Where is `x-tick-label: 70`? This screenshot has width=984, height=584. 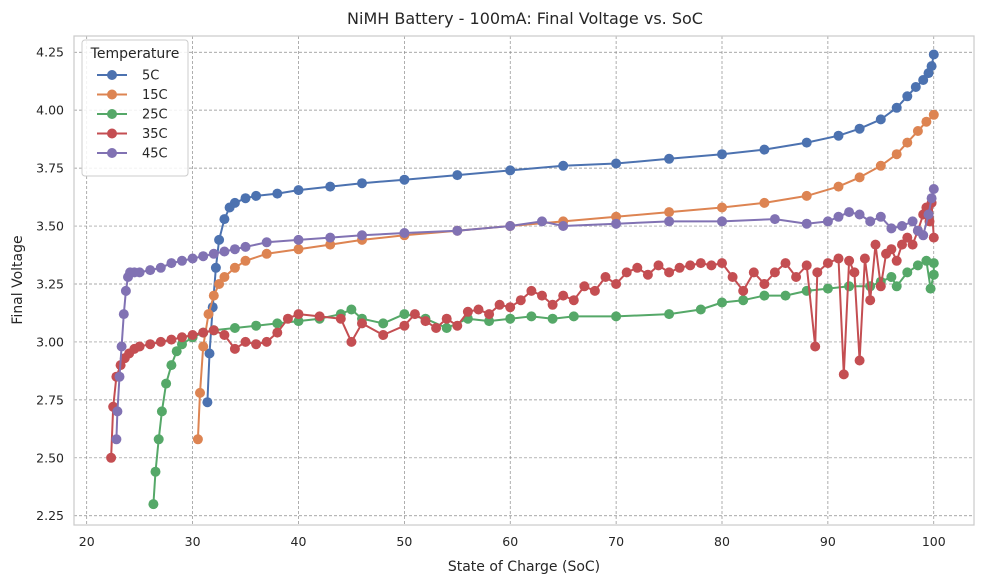
x-tick-label: 70 is located at coordinates (616, 541).